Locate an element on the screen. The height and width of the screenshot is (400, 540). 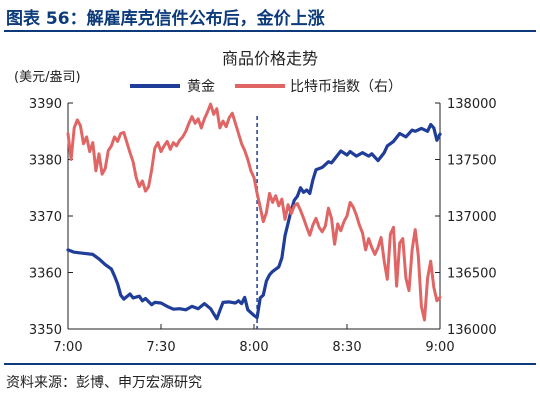
y-right-tick-label: 137500 is located at coordinates (472, 161).